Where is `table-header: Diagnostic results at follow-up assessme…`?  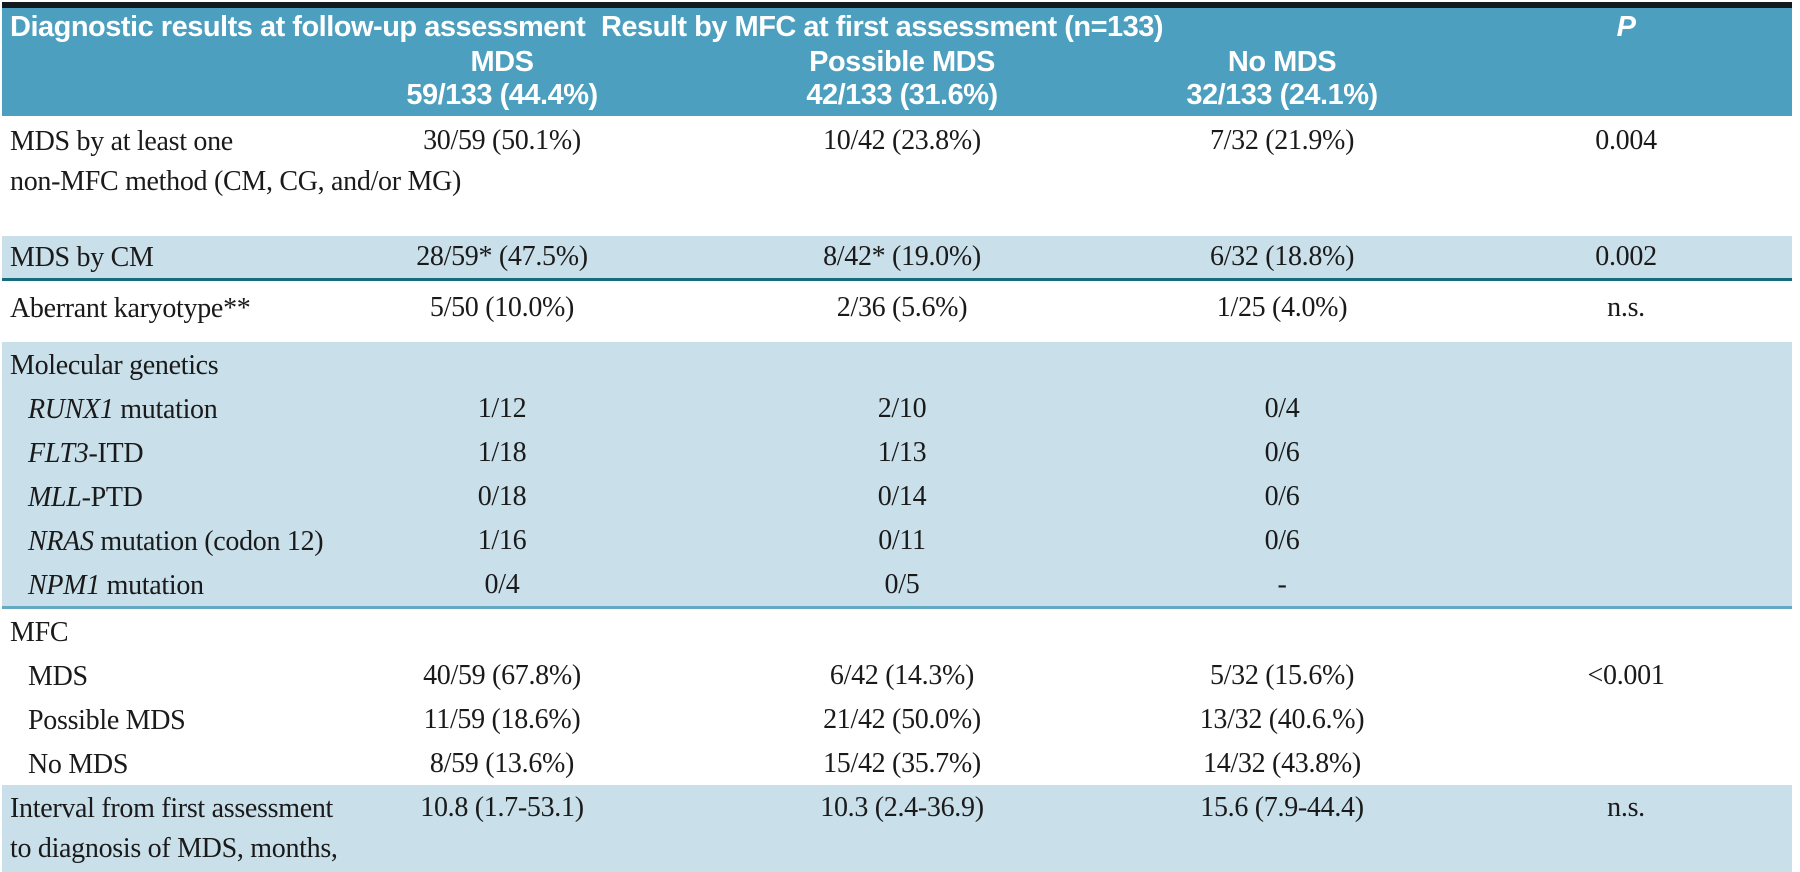 table-header: Diagnostic results at follow-up assessme… is located at coordinates (897, 60).